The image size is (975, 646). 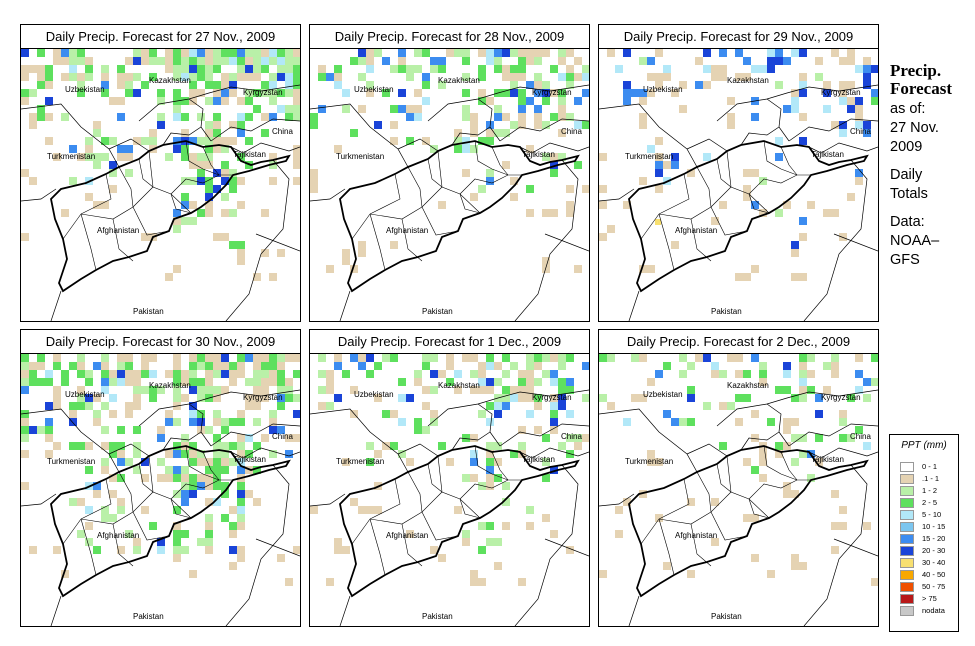 I want to click on panel-title: Daily Precip. Forecast for 27 Nov., 2009, so click(x=160, y=37).